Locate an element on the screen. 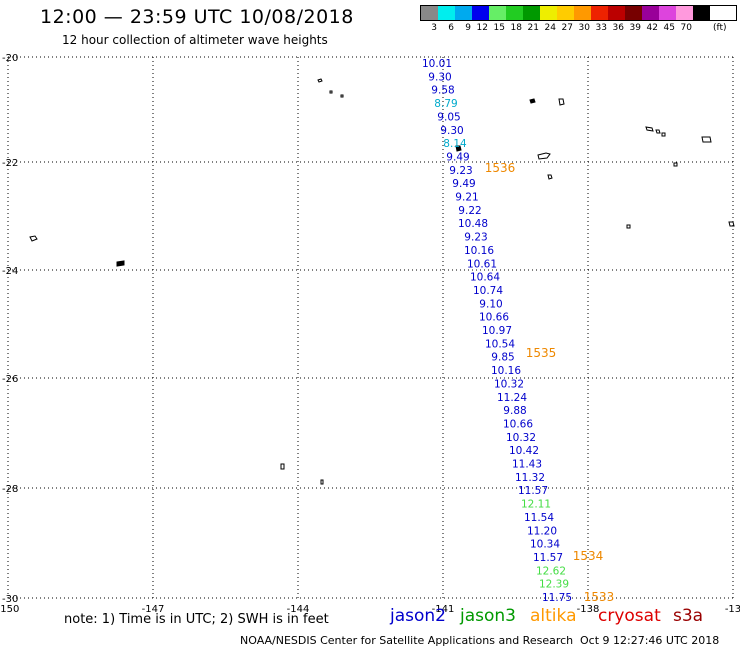 This screenshot has height=650, width=740. longitude-tick-label: -144 is located at coordinates (298, 609).